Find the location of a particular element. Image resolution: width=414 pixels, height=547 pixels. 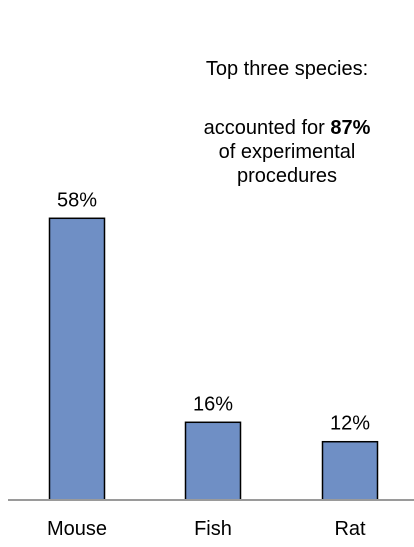

value-label-rat: 12% is located at coordinates (350, 424).